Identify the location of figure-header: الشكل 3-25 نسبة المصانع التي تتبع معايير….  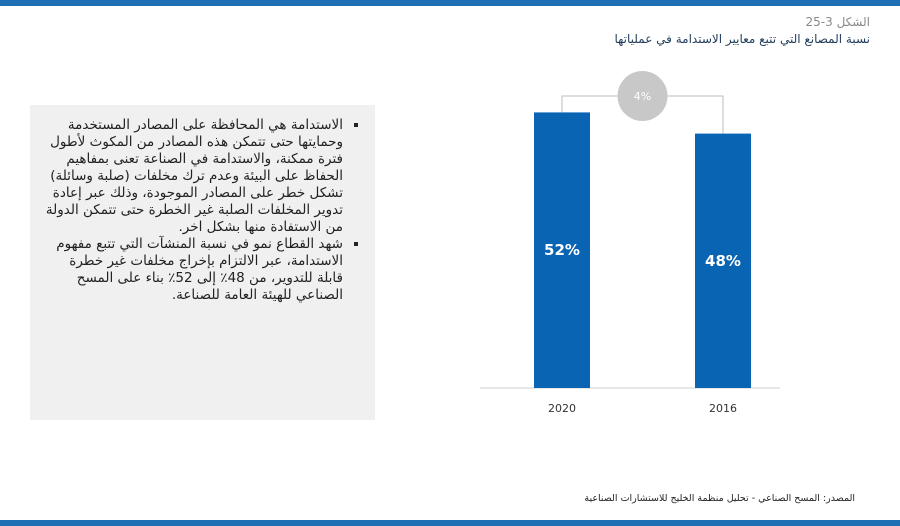
(742, 31).